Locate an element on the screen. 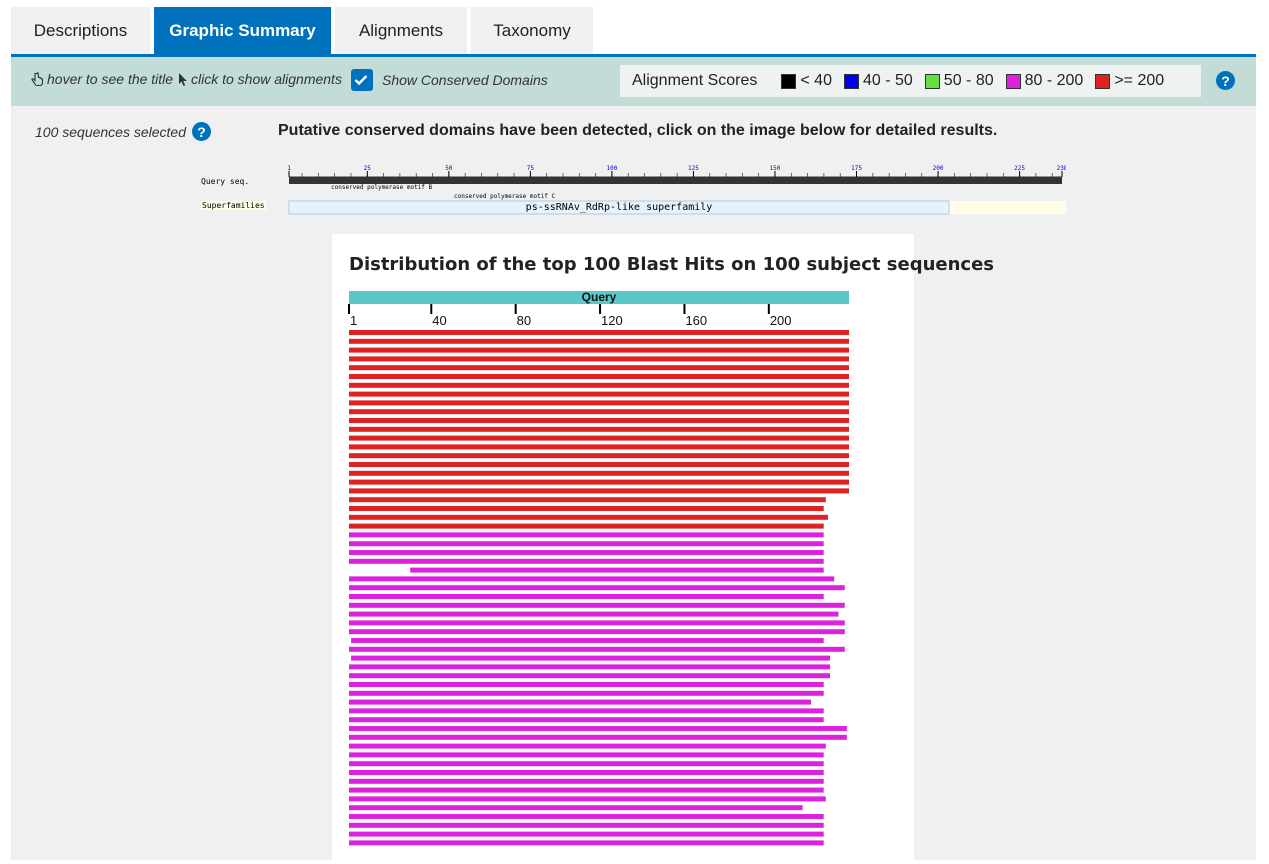 The image size is (1269, 864). scores-help-icon: ? is located at coordinates (1225, 80).